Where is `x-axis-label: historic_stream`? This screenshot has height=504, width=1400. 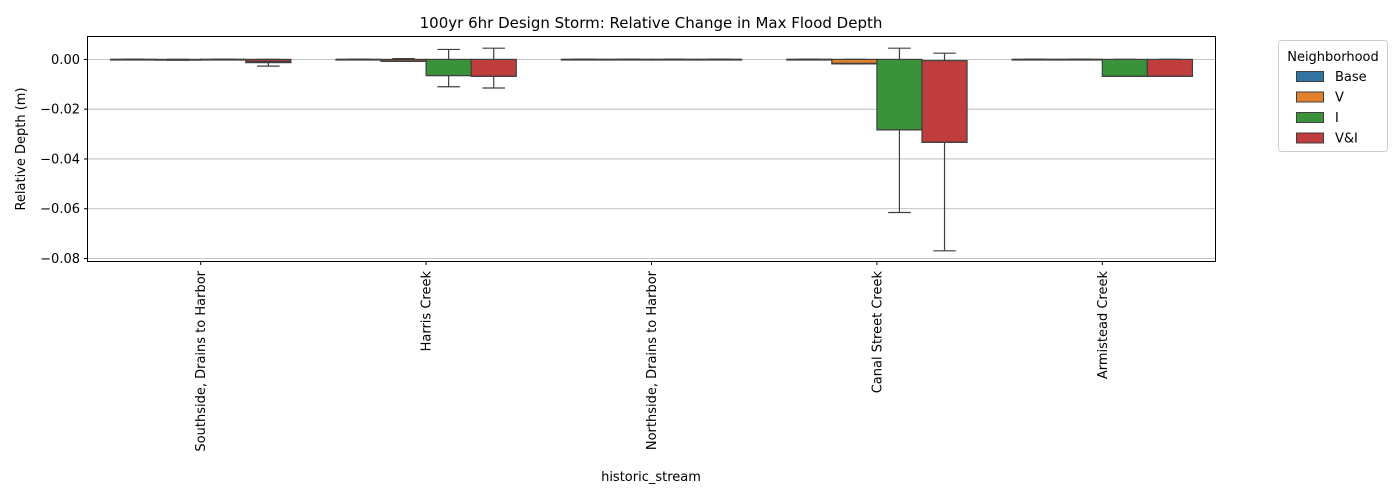 x-axis-label: historic_stream is located at coordinates (651, 477).